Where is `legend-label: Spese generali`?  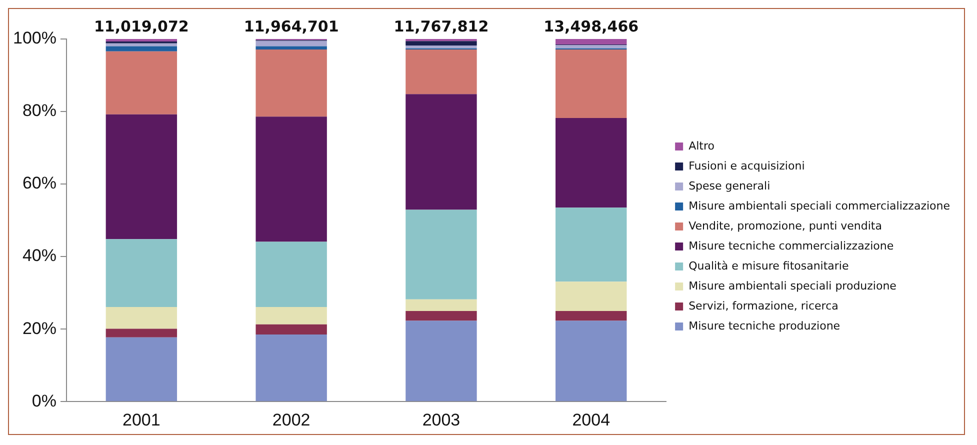 legend-label: Spese generali is located at coordinates (729, 185).